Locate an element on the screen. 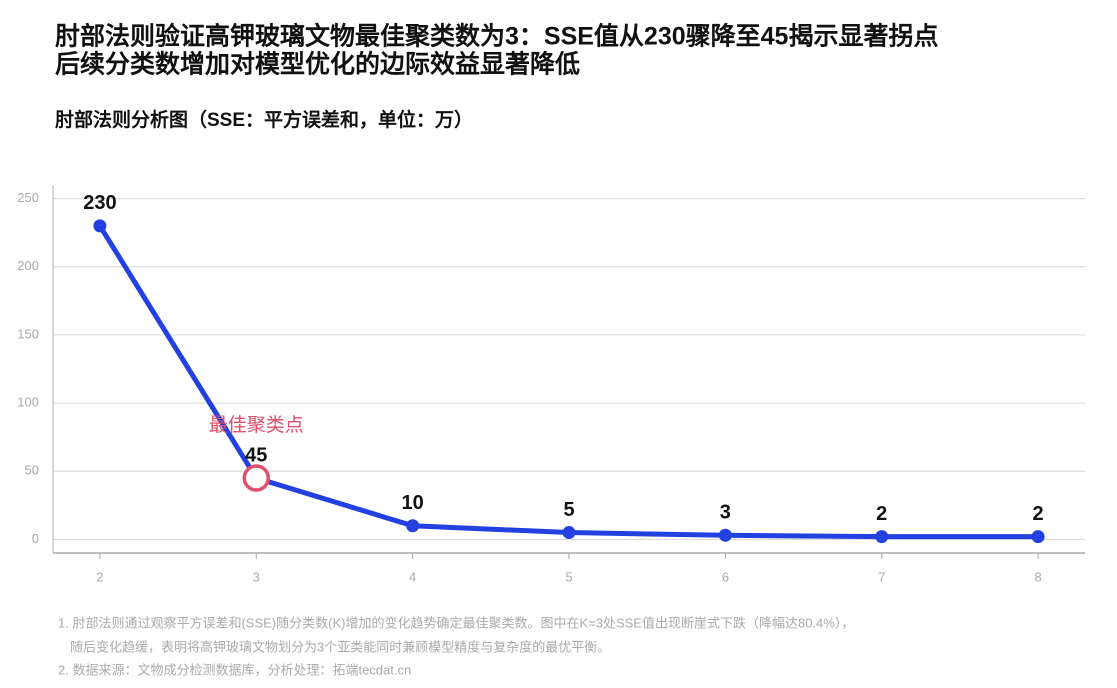 The height and width of the screenshot is (688, 1117). y-tick-label: 0 is located at coordinates (35, 538).